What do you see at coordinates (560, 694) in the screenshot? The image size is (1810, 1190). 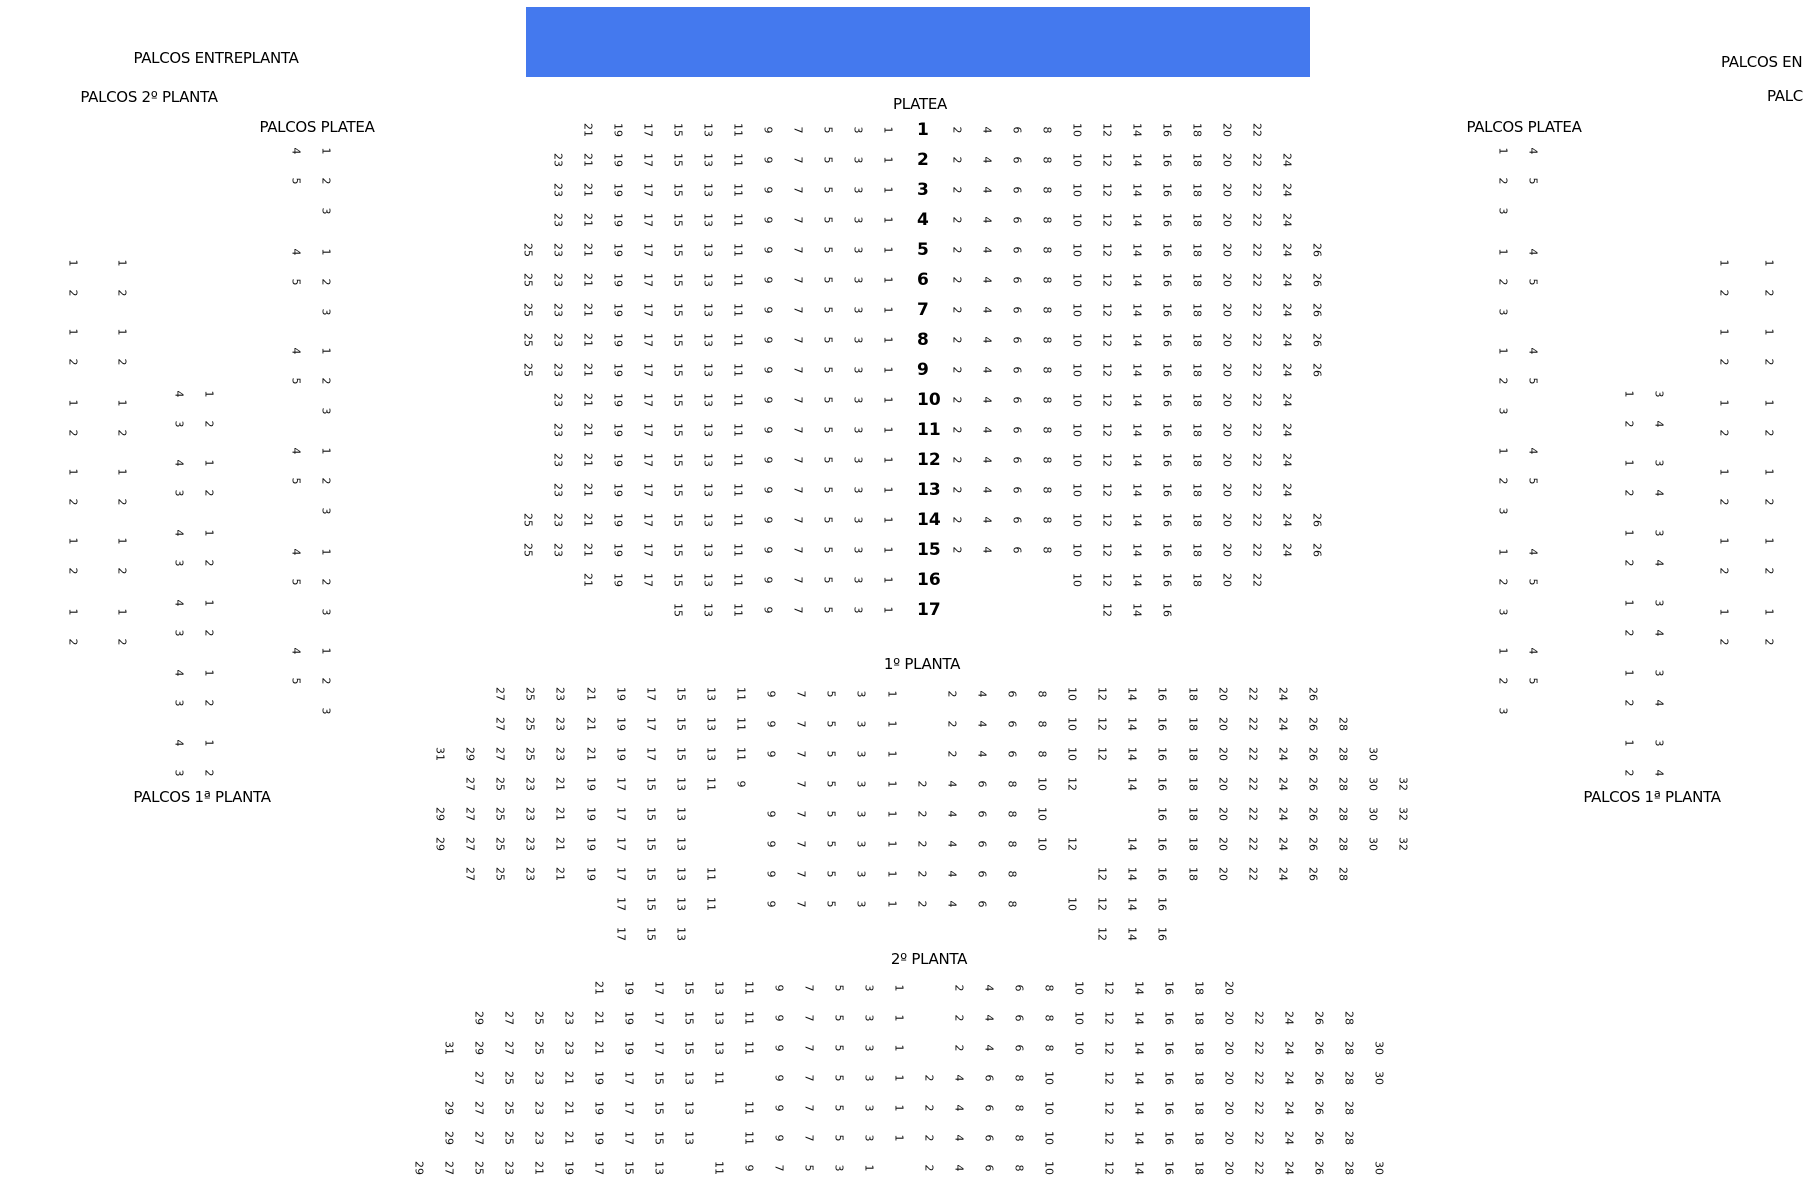 I see `planta-1-seat: 23` at bounding box center [560, 694].